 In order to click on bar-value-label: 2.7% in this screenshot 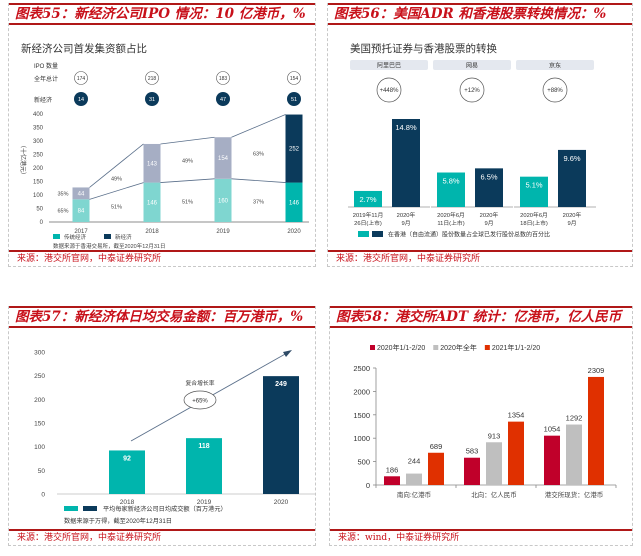, I will do `click(367, 199)`.